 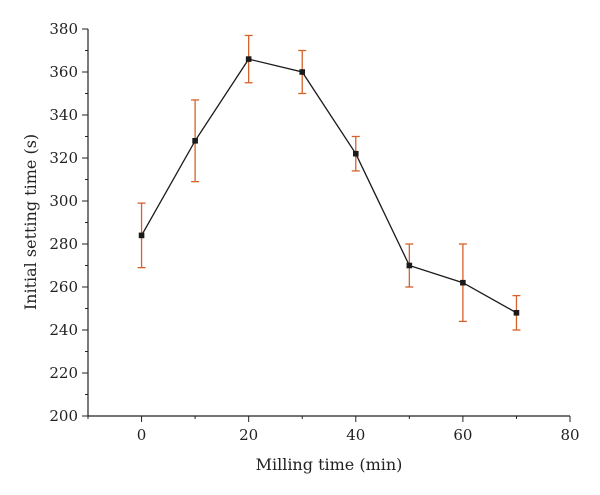 I want to click on y-tick-label: 340, so click(x=63, y=115).